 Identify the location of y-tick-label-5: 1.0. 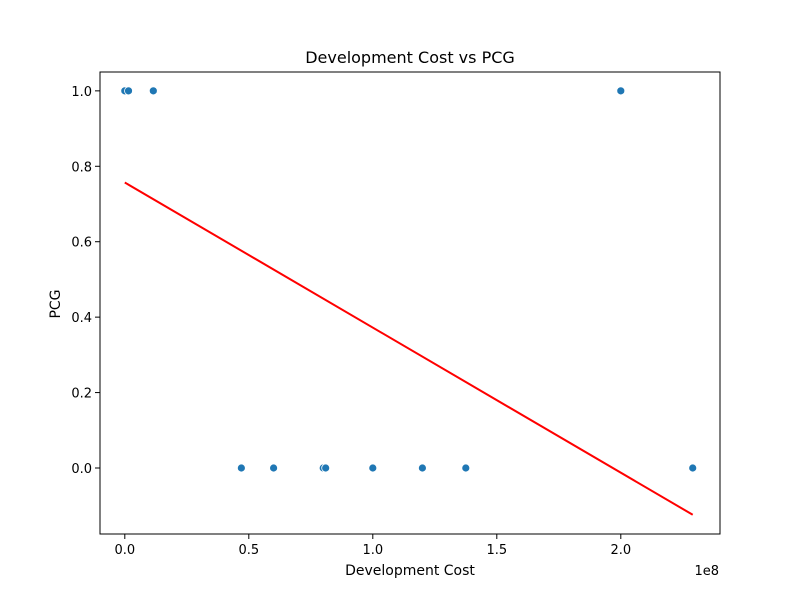
(81, 92).